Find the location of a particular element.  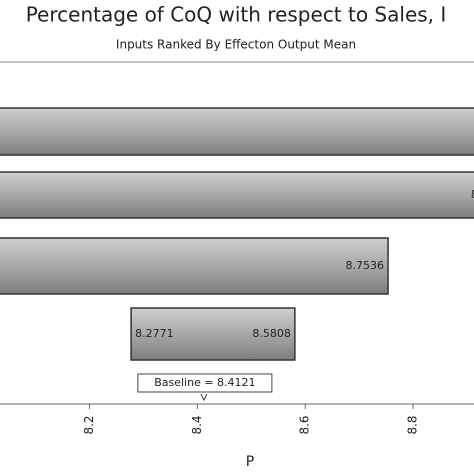

bar-low-label: 8.2771 is located at coordinates (154, 333).